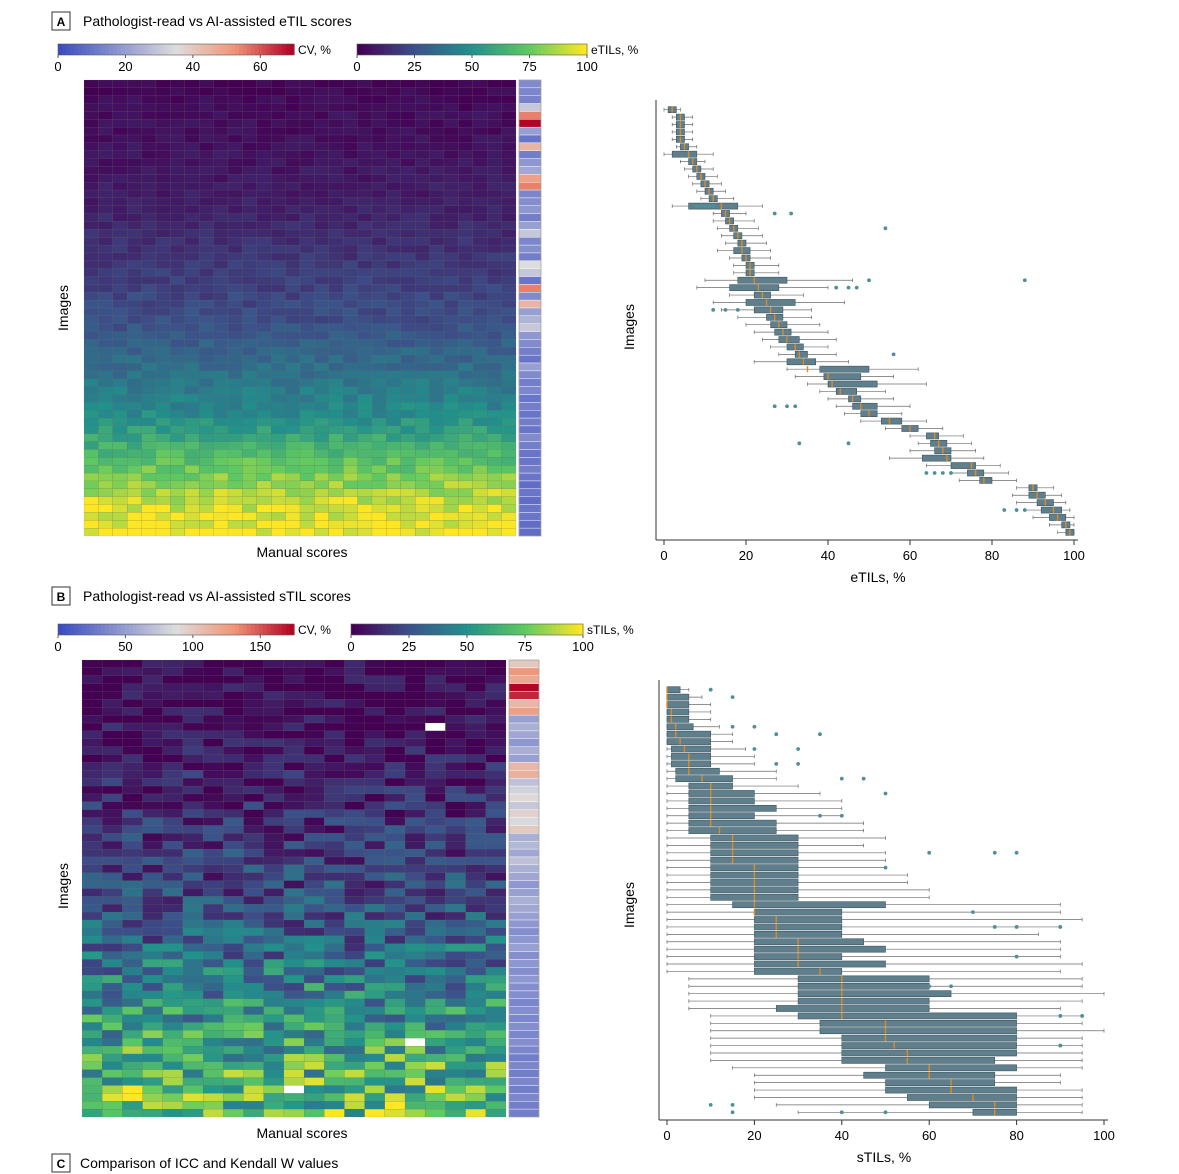 The width and height of the screenshot is (1179, 1174). I want to click on value-colorbar-segment, so click(378, 49).